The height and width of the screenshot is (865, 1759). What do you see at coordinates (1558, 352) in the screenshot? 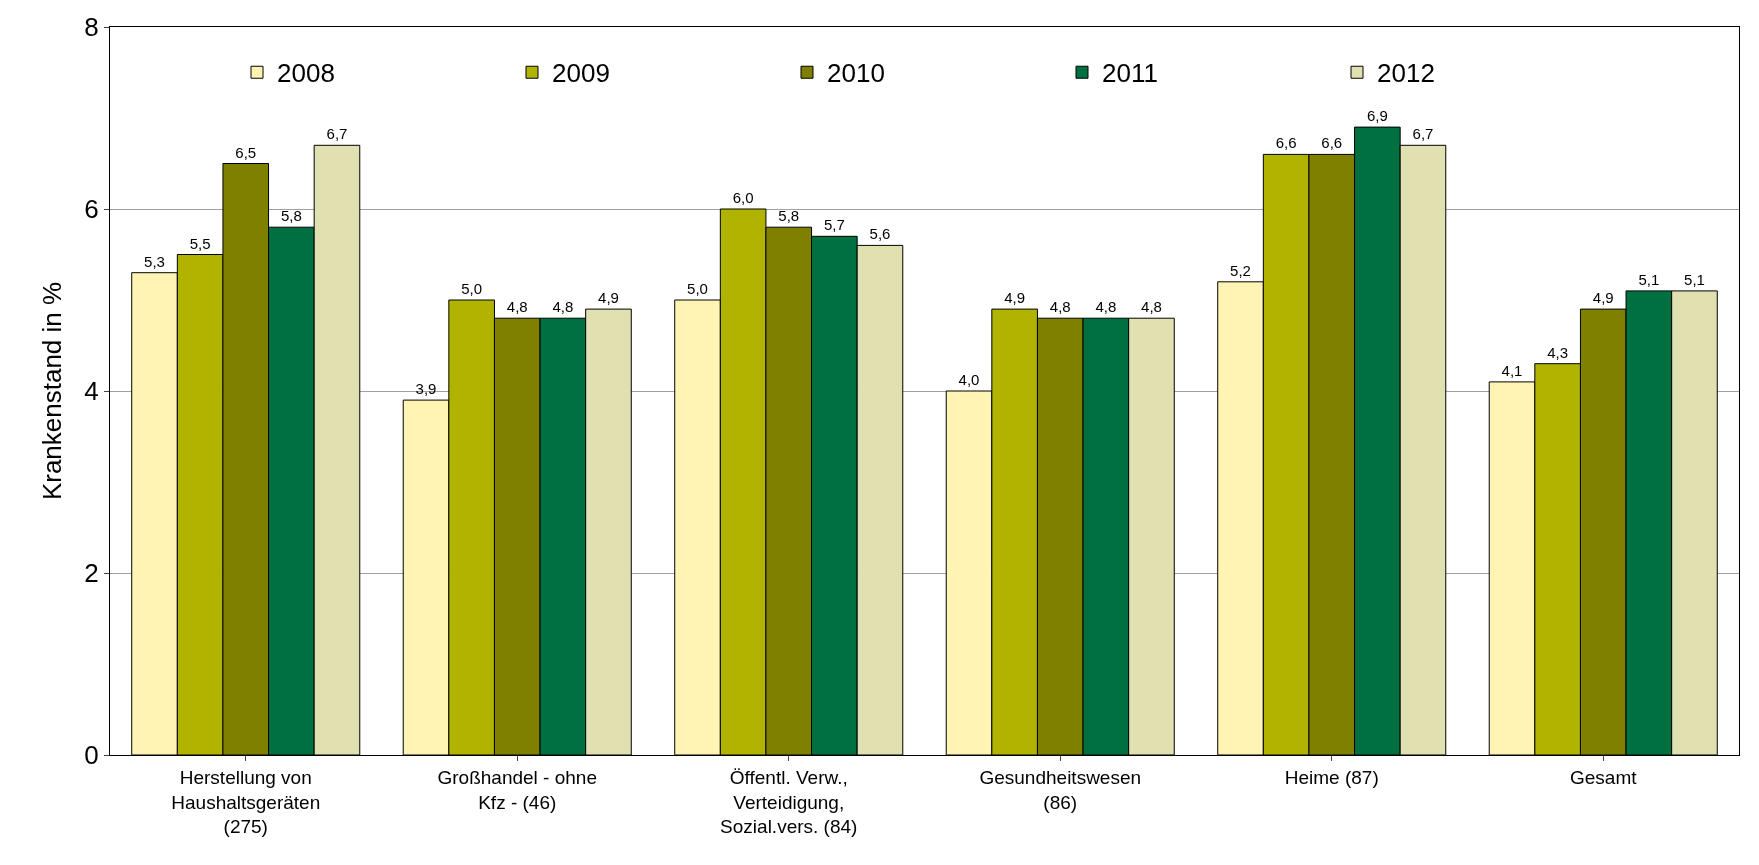
I see `data-label: 4,3` at bounding box center [1558, 352].